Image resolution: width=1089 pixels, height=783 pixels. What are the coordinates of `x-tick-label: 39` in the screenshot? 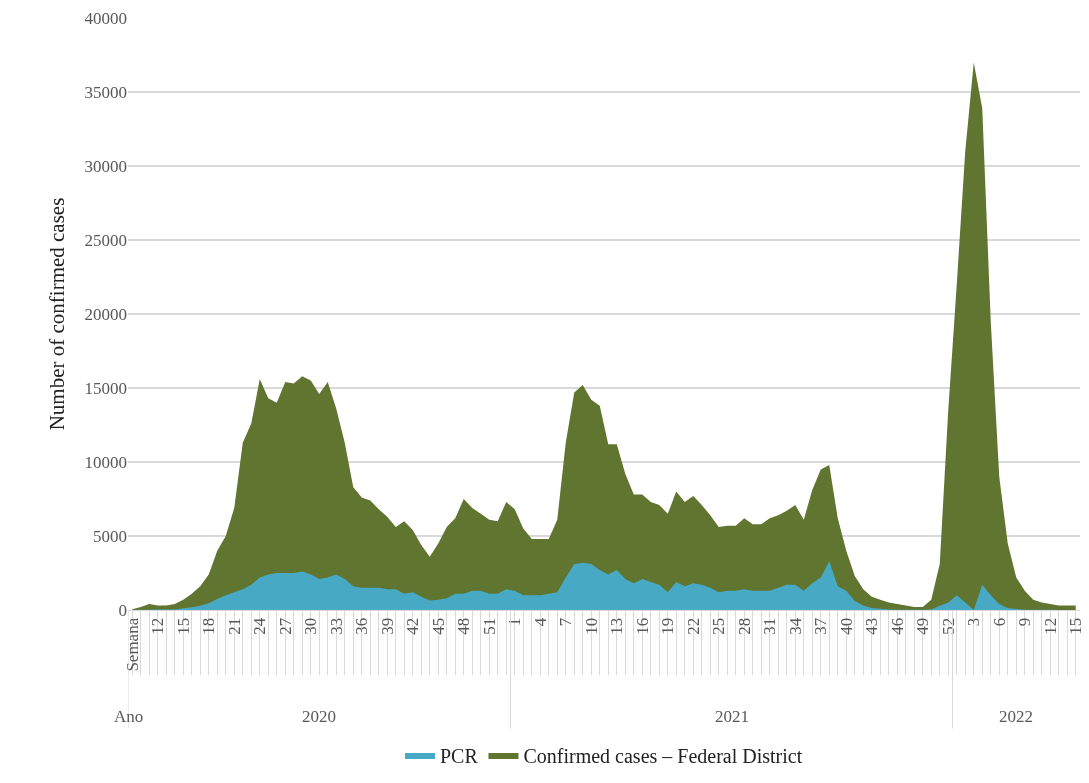 It's located at (387, 626).